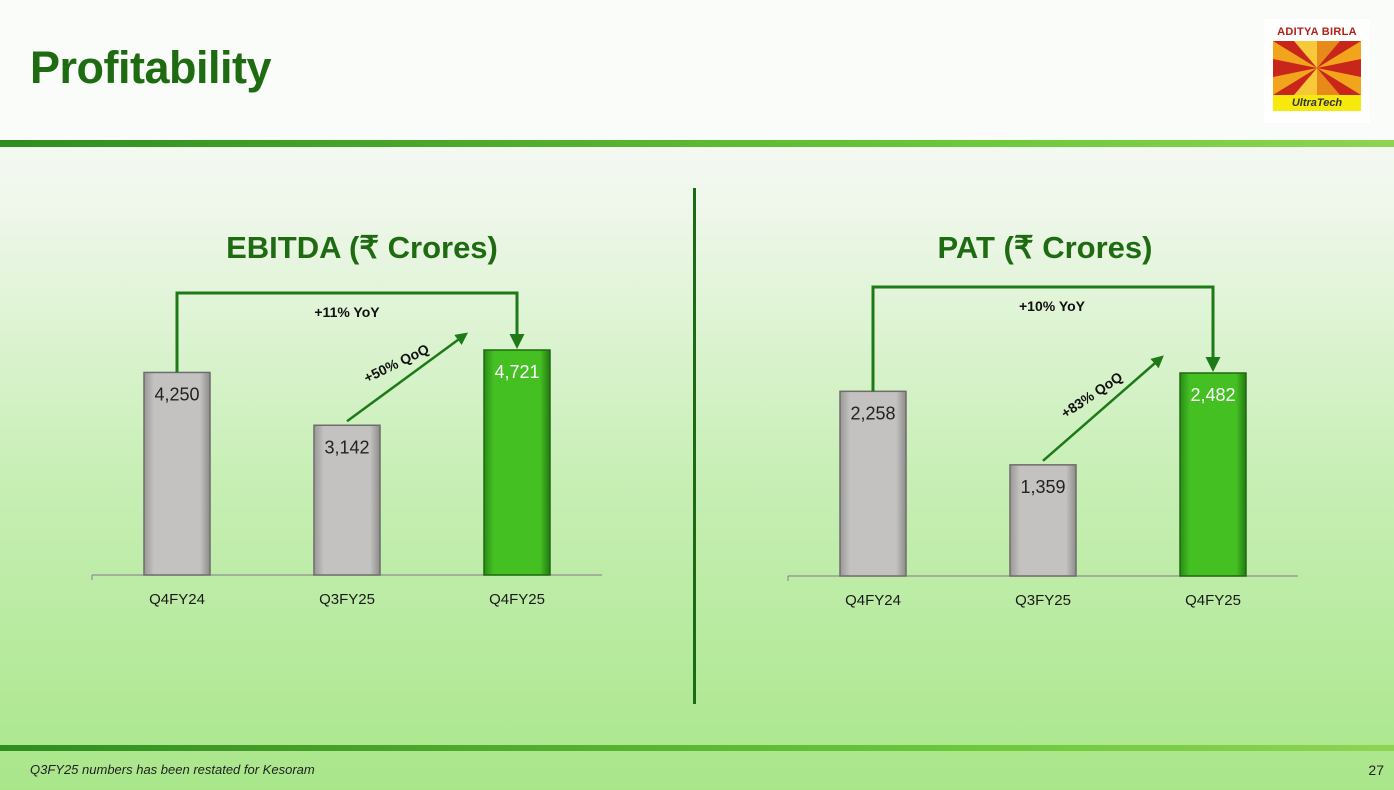 The width and height of the screenshot is (1394, 790). Describe the element at coordinates (872, 413) in the screenshot. I see `pat-data-label: 2,258` at that location.